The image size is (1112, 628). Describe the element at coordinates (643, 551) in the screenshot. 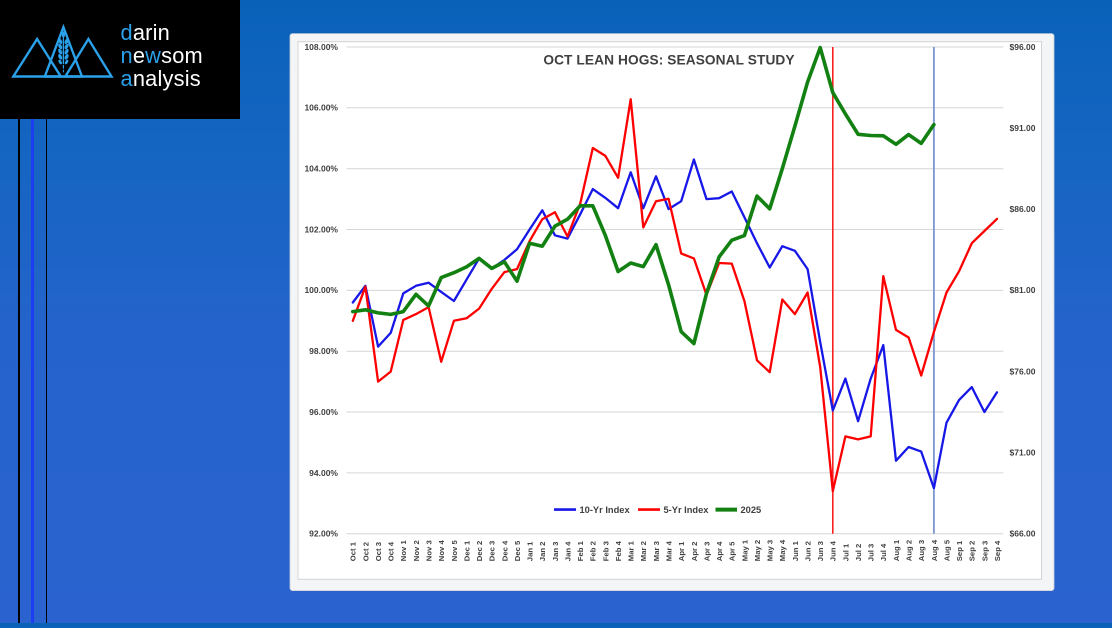

I see `svg-text: Mar 2` at that location.